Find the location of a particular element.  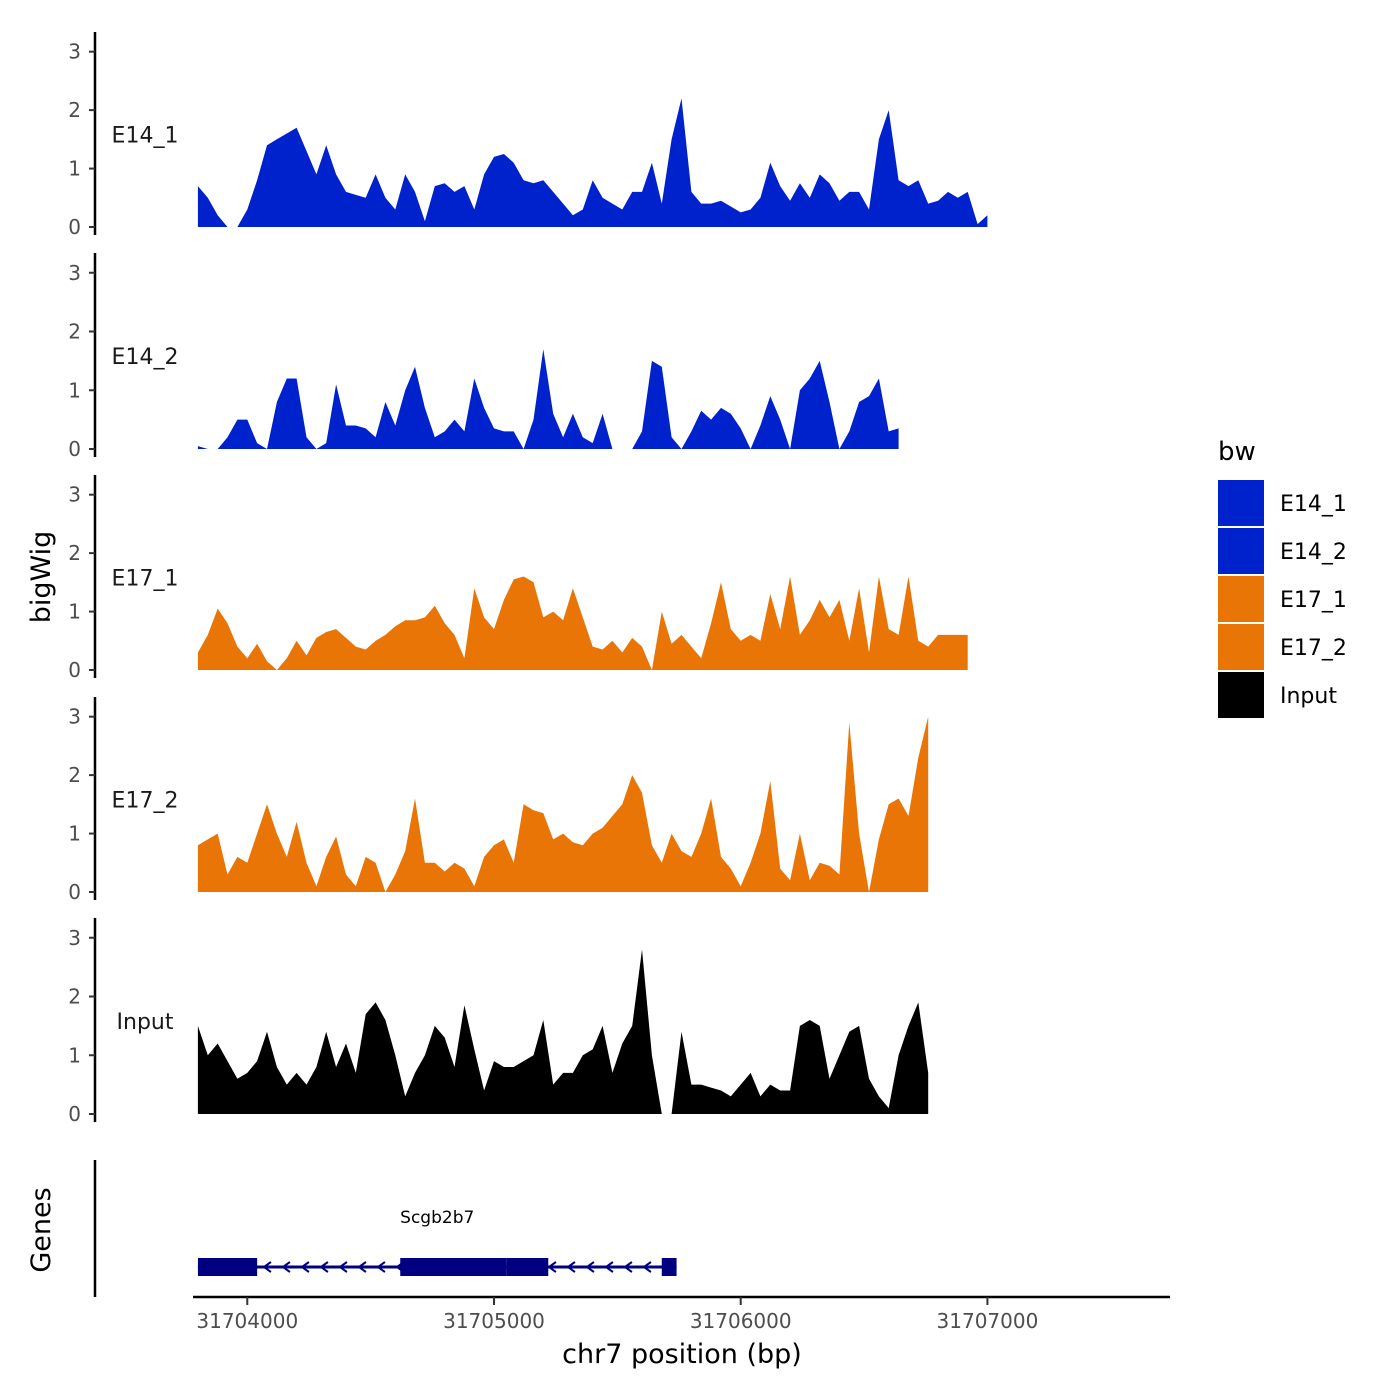

x-axis-title: chr7 position (bp) is located at coordinates (682, 1354).